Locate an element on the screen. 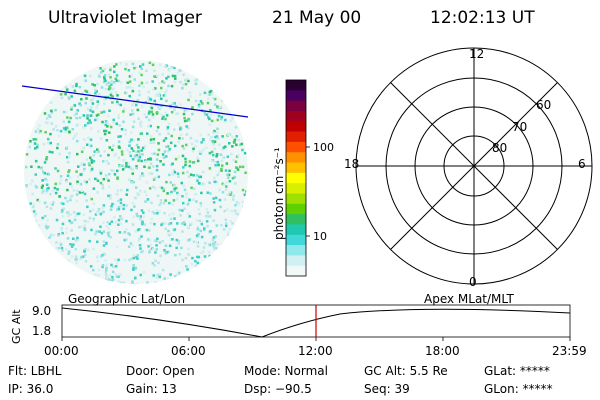  timeline-x-tick-0: 00:00 is located at coordinates (61, 351).